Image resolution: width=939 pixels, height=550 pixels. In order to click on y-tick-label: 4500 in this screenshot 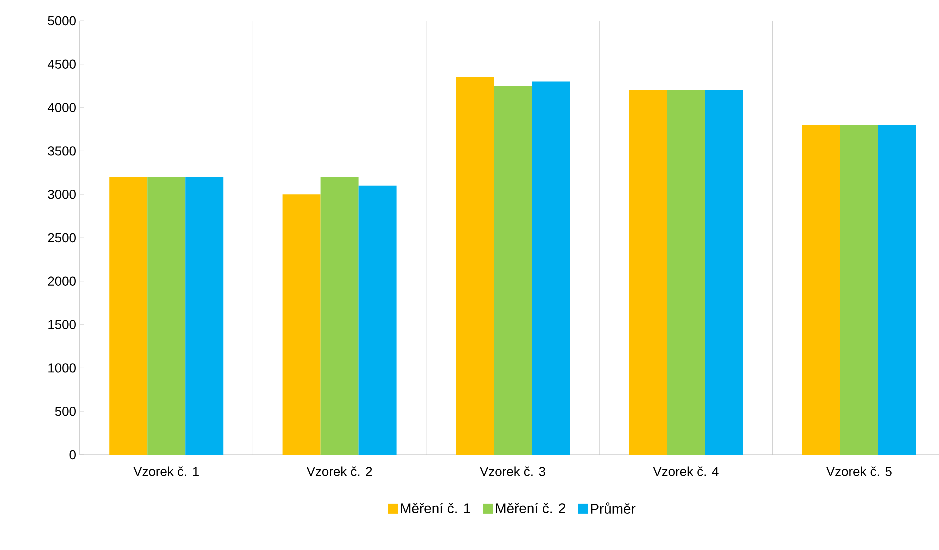, I will do `click(62, 64)`.